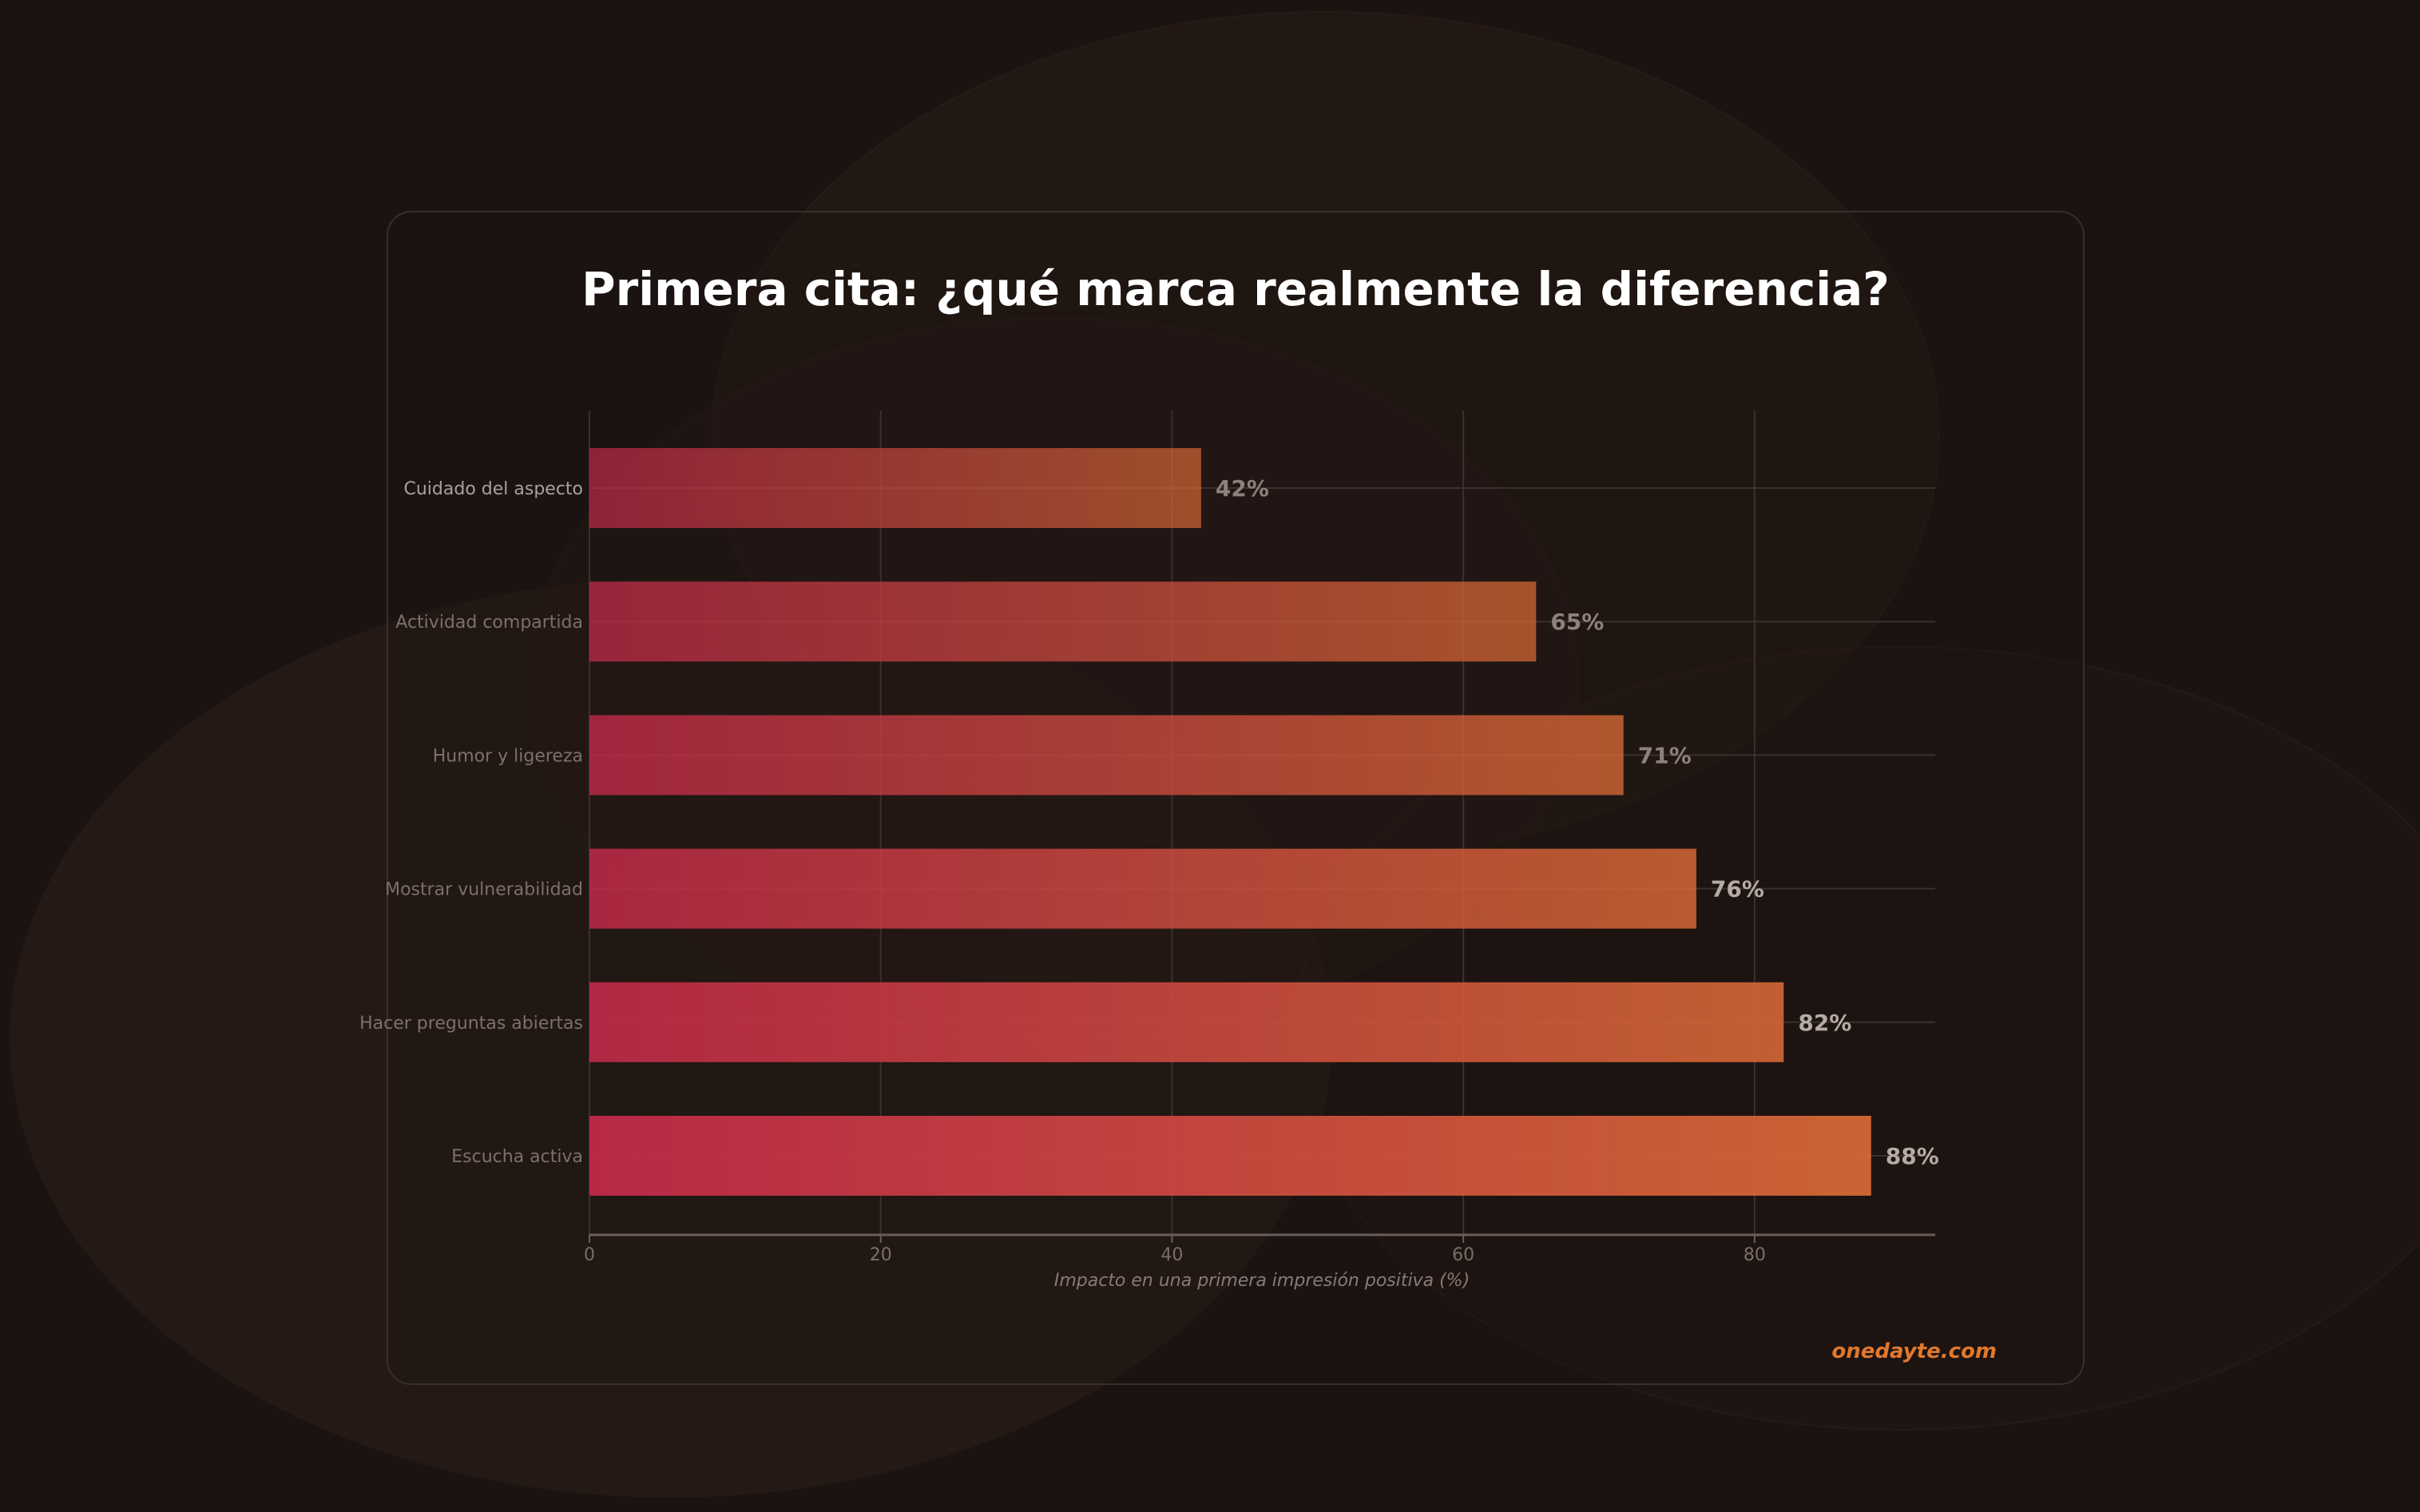 This screenshot has height=1512, width=2420. What do you see at coordinates (471, 1024) in the screenshot?
I see `category-label: Hacer preguntas abiertas` at bounding box center [471, 1024].